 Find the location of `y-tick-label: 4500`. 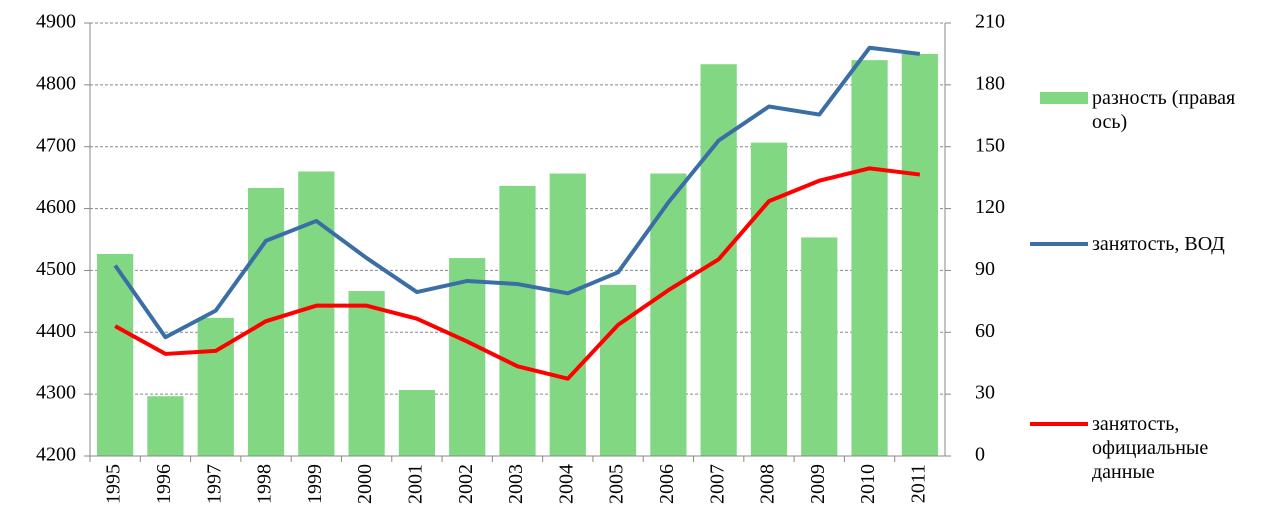

y-tick-label: 4500 is located at coordinates (56, 269).